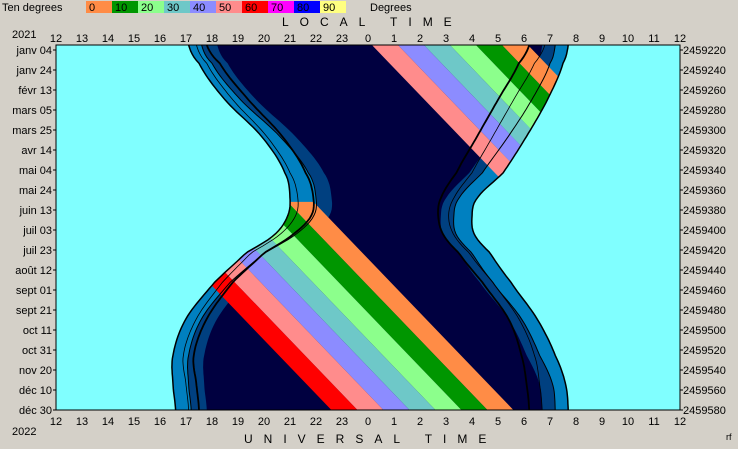 This screenshot has width=738, height=449. I want to click on x-tick-bottom: 17, so click(186, 422).